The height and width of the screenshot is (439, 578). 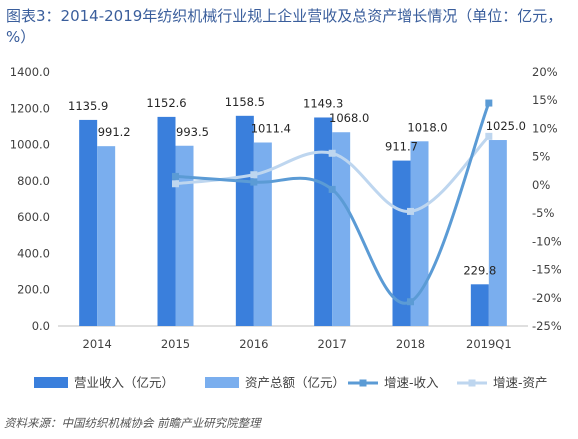 What do you see at coordinates (332, 344) in the screenshot?
I see `x-tick-label: 2017` at bounding box center [332, 344].